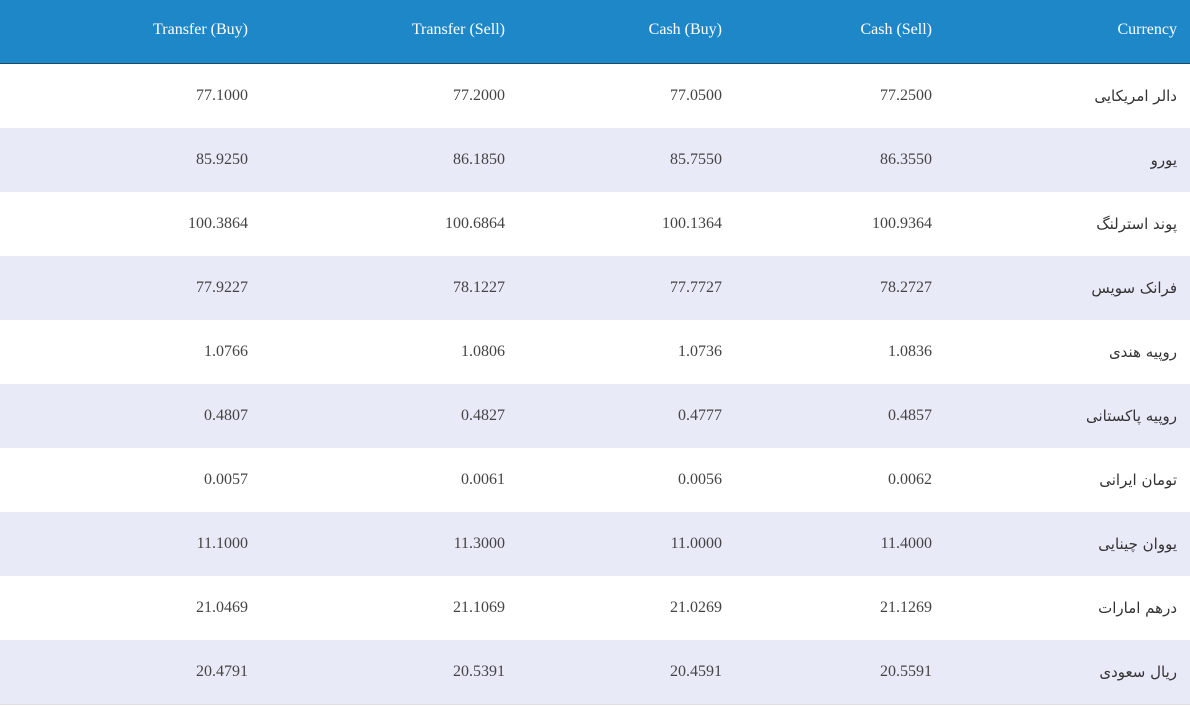  I want to click on rate-cell: 86.3550, so click(906, 159).